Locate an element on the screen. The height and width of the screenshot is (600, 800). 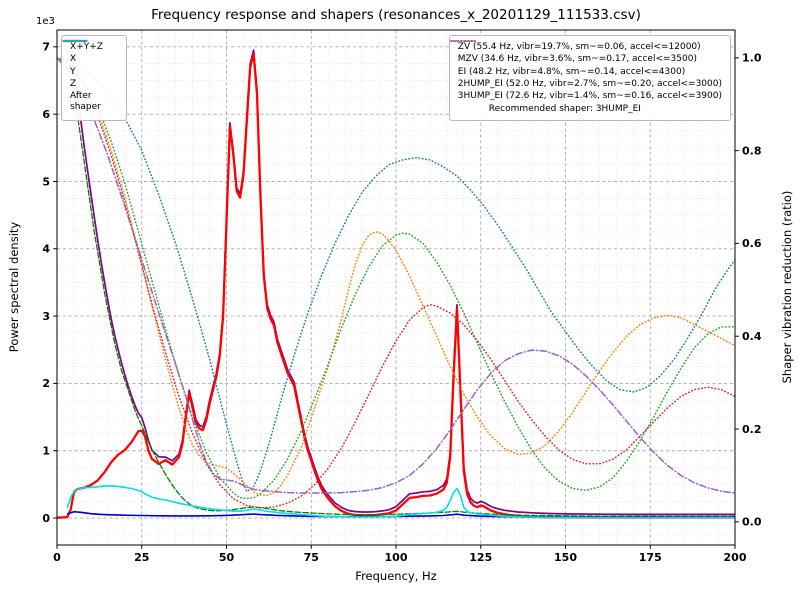
tick-label: 150 is located at coordinates (565, 557).